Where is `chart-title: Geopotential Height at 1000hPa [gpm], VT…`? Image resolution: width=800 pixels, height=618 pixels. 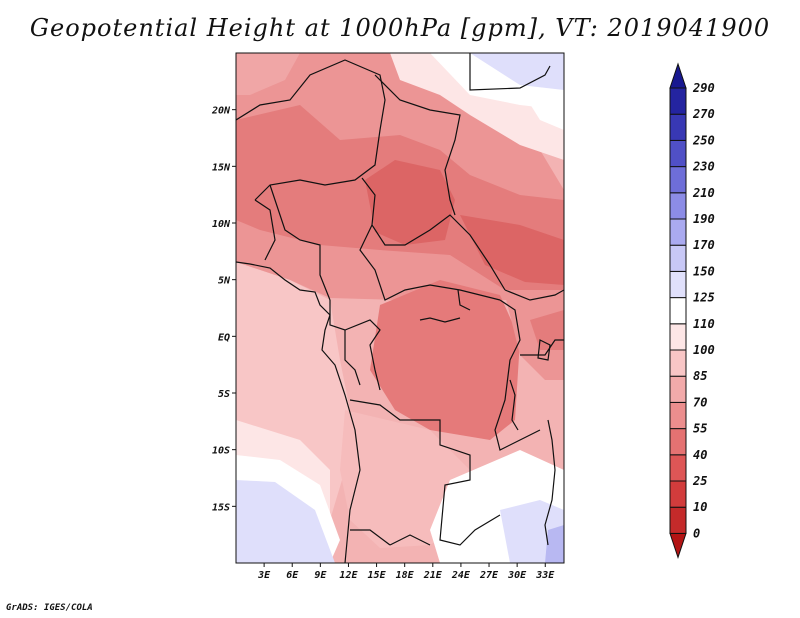 chart-title: Geopotential Height at 1000hPa [gpm], VT… is located at coordinates (400, 28).